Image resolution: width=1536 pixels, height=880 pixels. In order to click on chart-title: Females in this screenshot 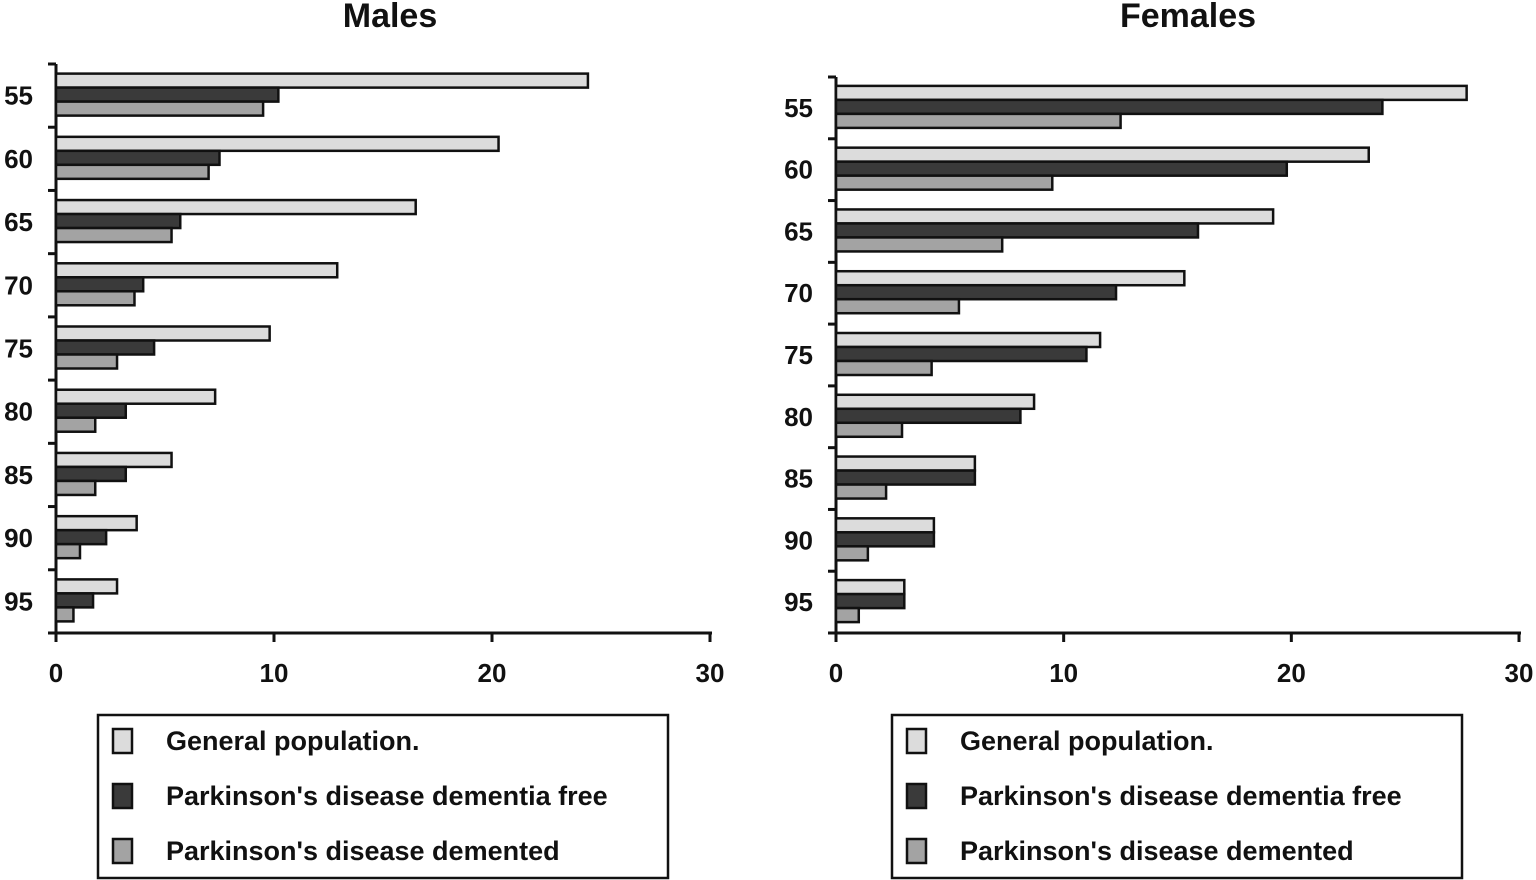, I will do `click(1188, 17)`.